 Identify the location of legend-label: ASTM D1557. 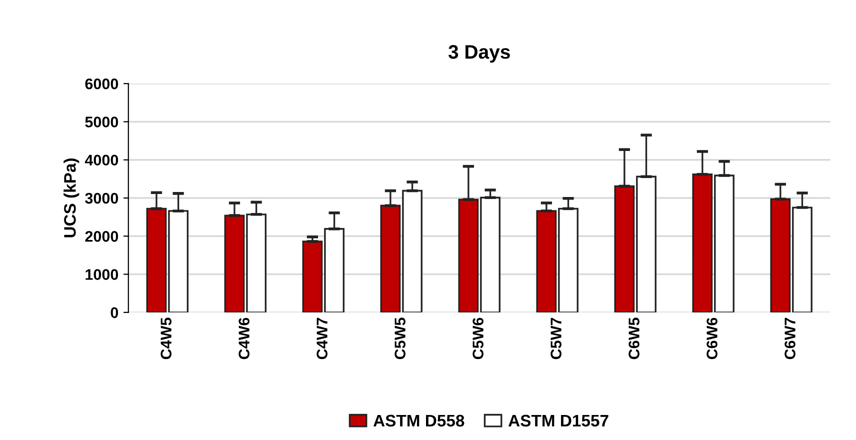
(558, 420).